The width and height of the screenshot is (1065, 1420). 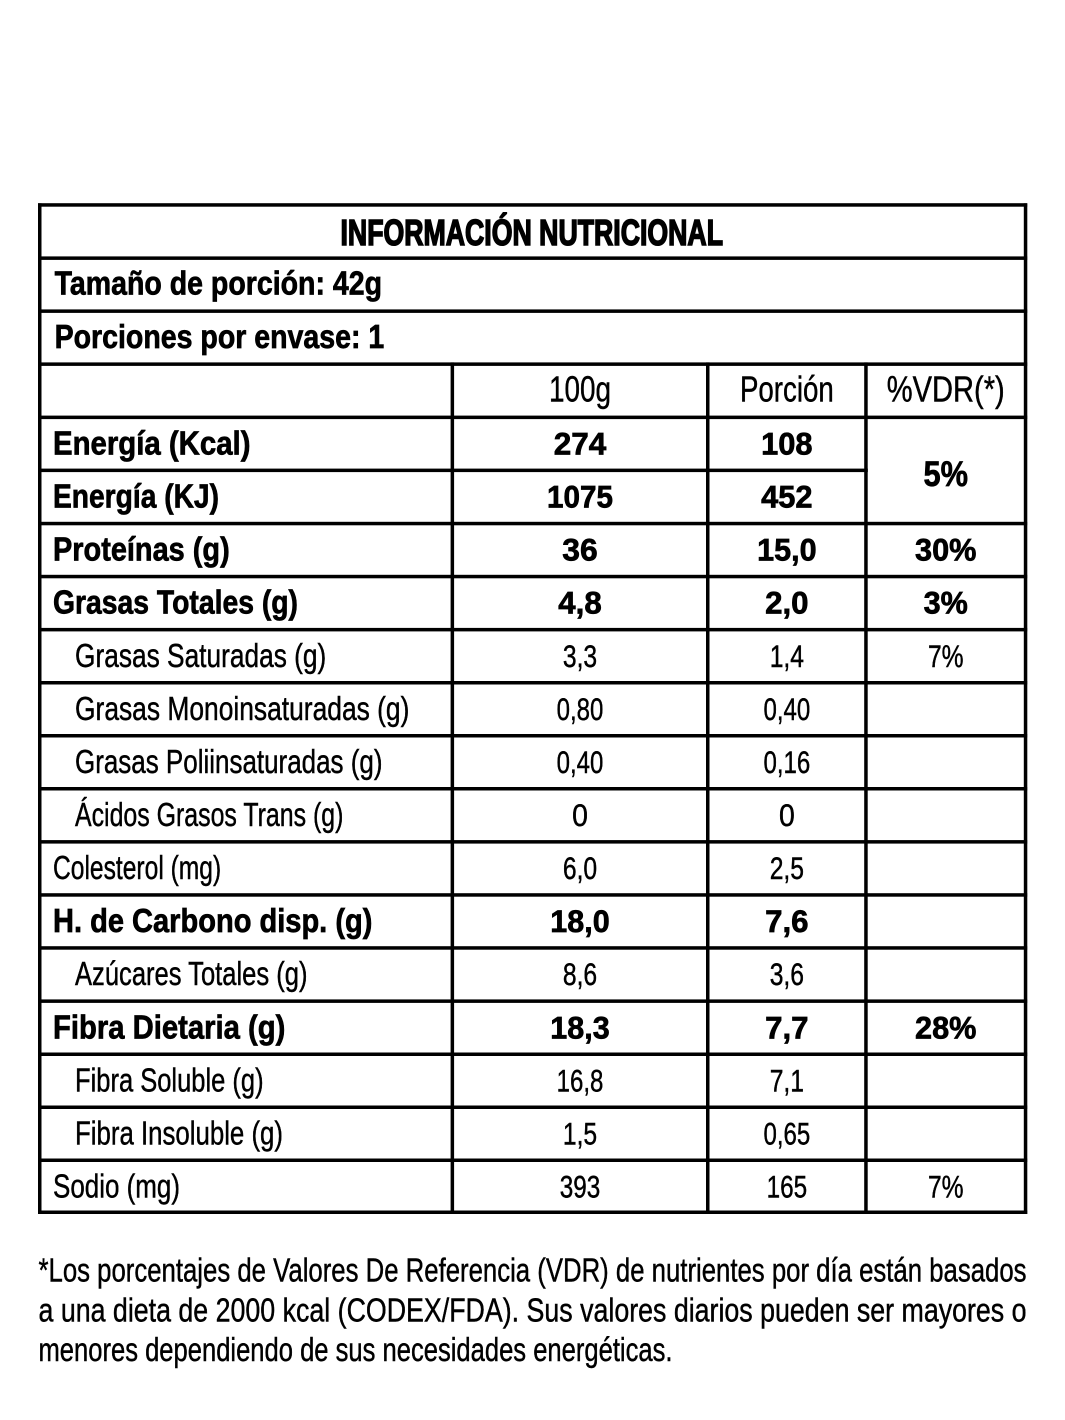 What do you see at coordinates (580, 974) in the screenshot?
I see `svg-text: 8,6` at bounding box center [580, 974].